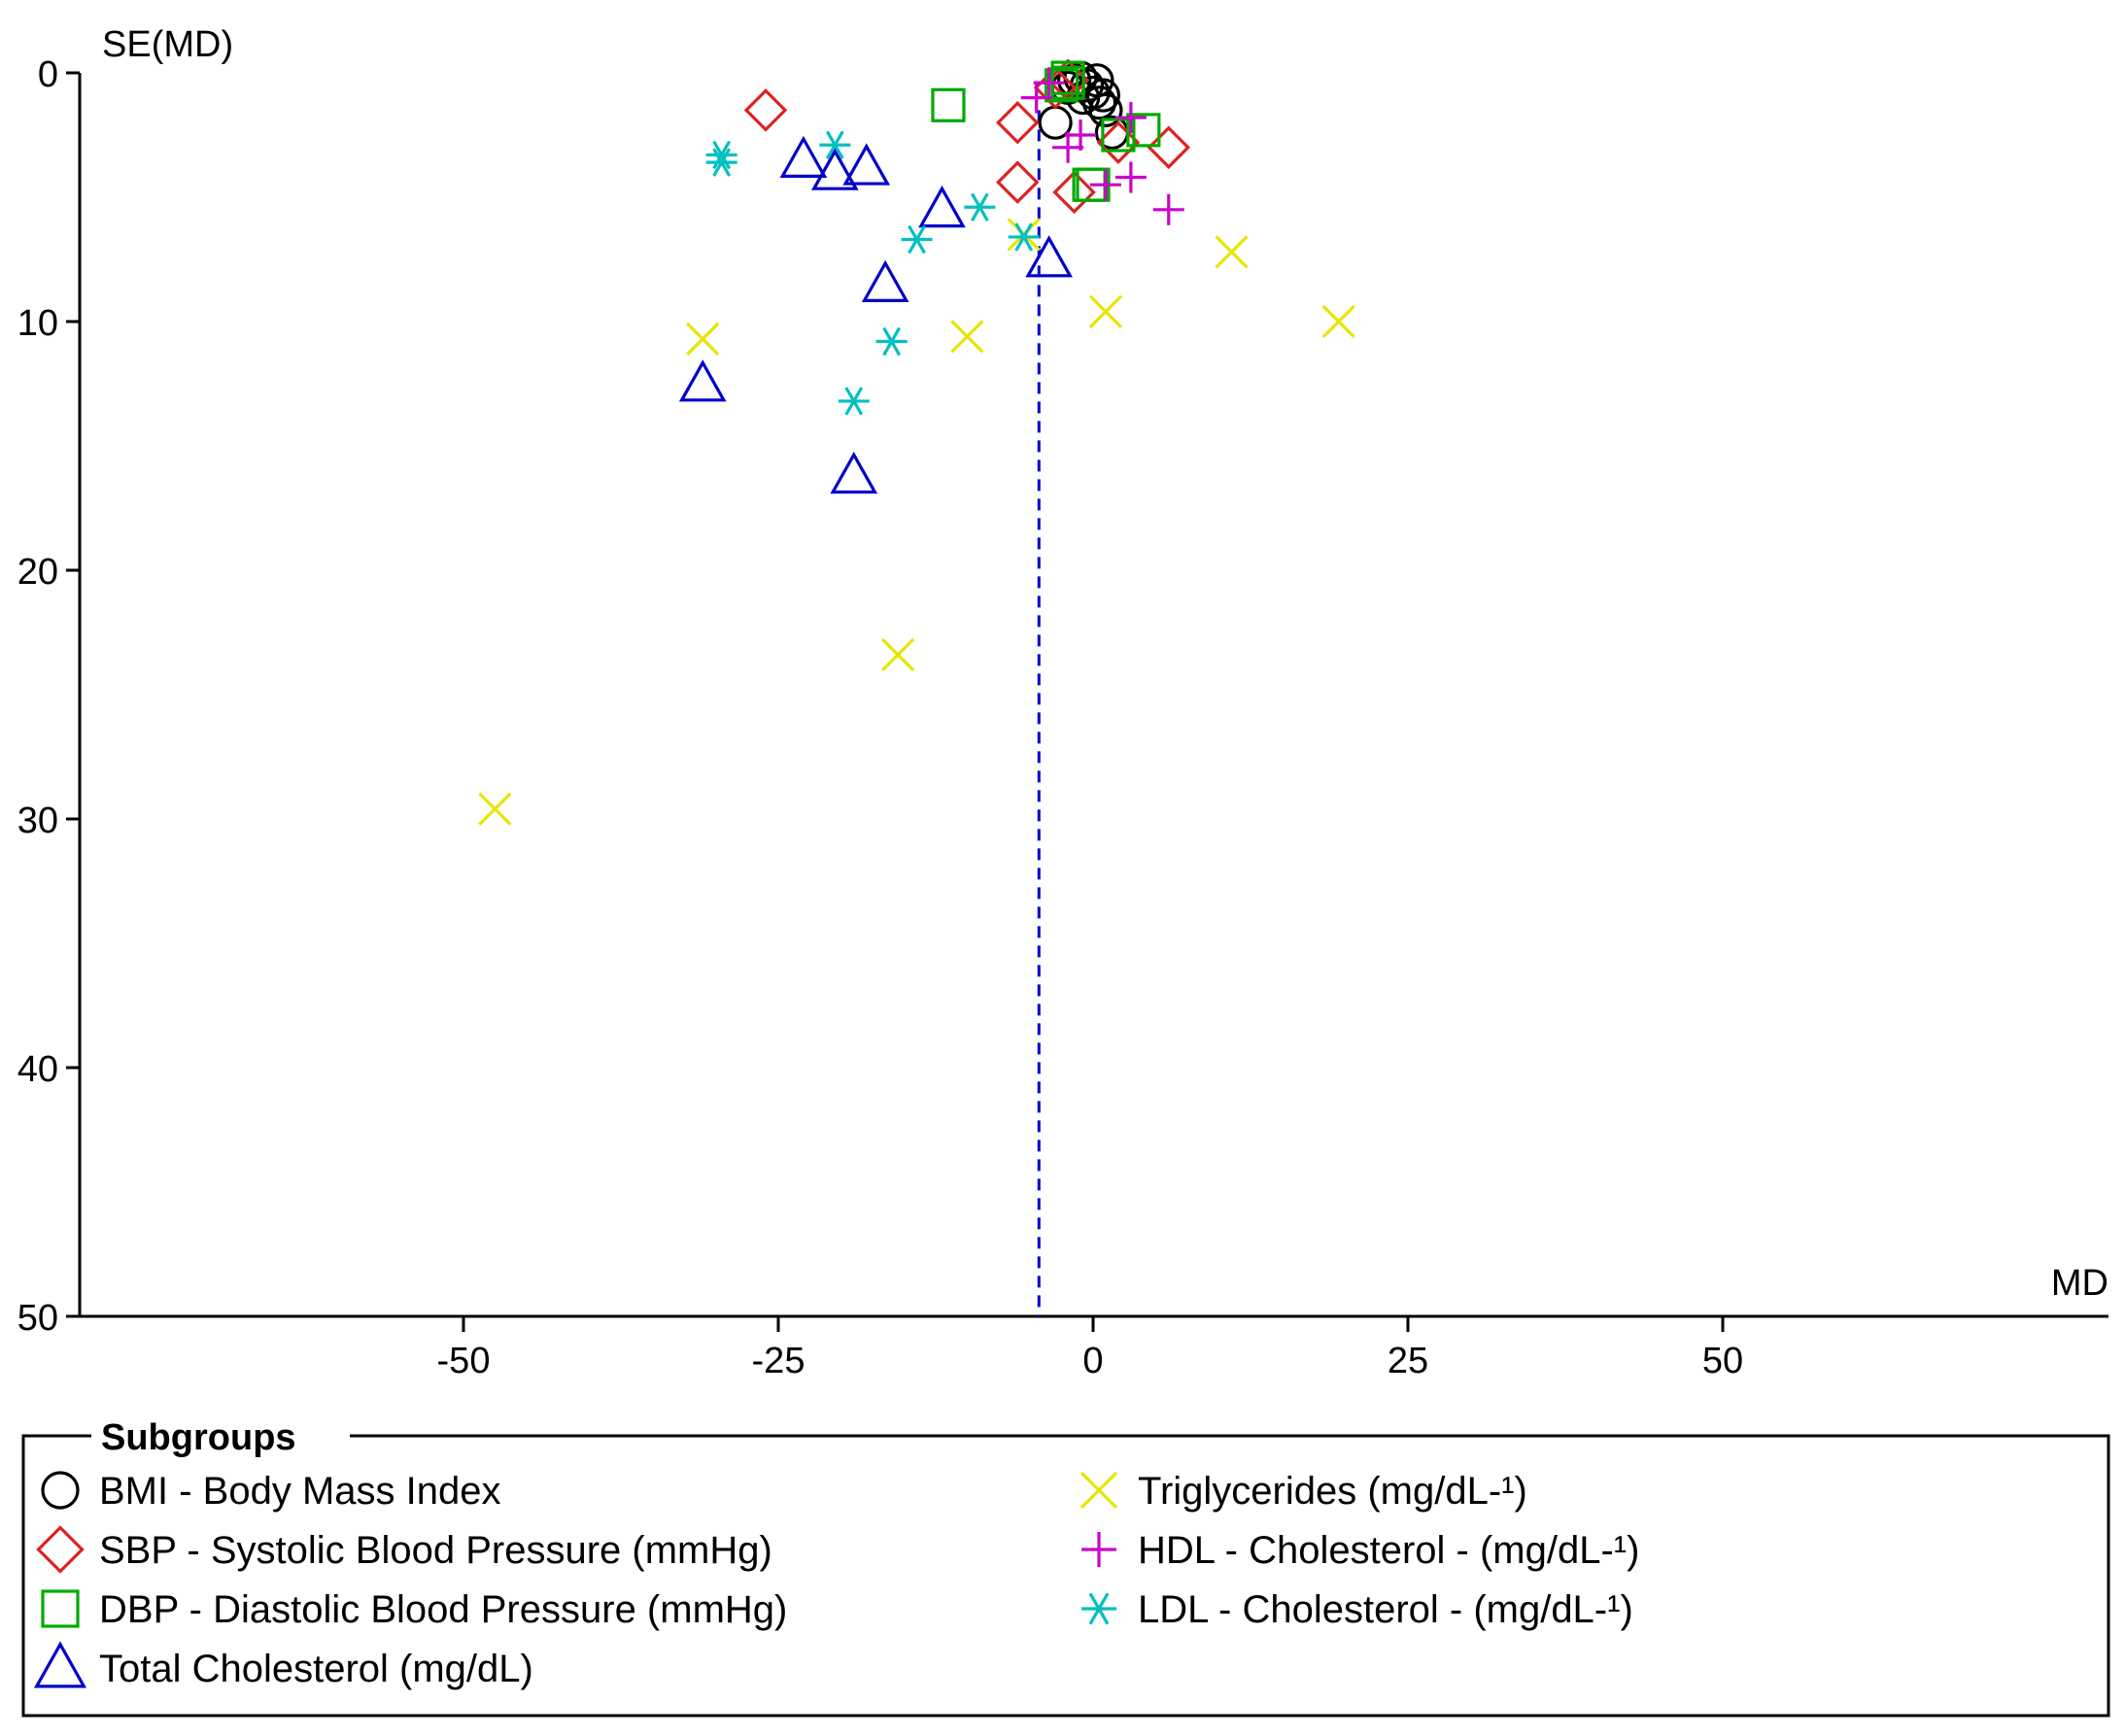 The height and width of the screenshot is (1736, 2125). I want to click on x-tick-label: -50, so click(464, 1361).